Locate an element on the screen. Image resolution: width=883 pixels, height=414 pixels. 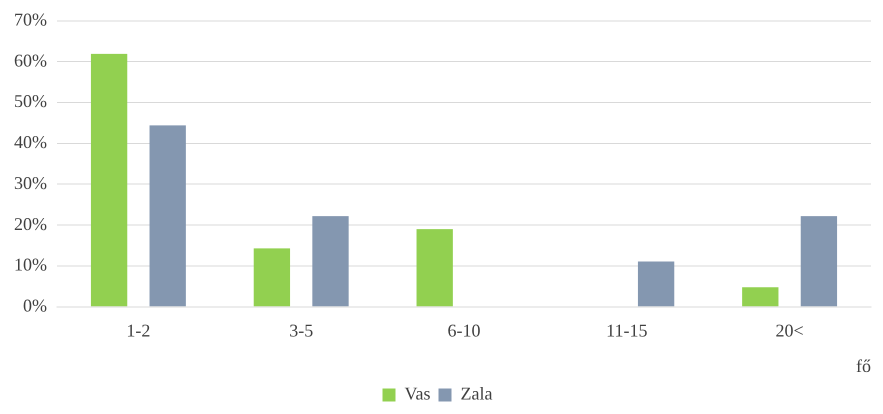
legend-label: Zala is located at coordinates (476, 394).